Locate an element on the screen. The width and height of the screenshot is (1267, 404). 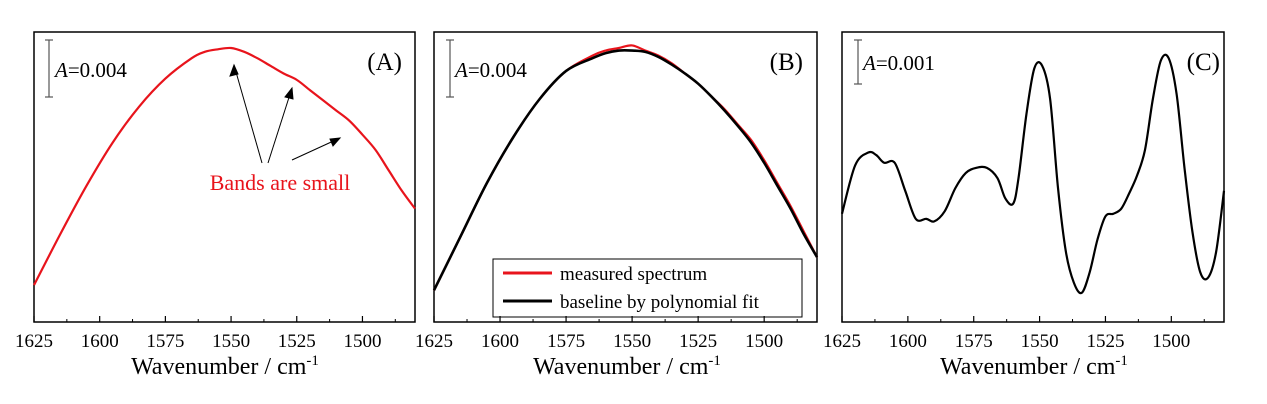
legend-box is located at coordinates (647, 288).